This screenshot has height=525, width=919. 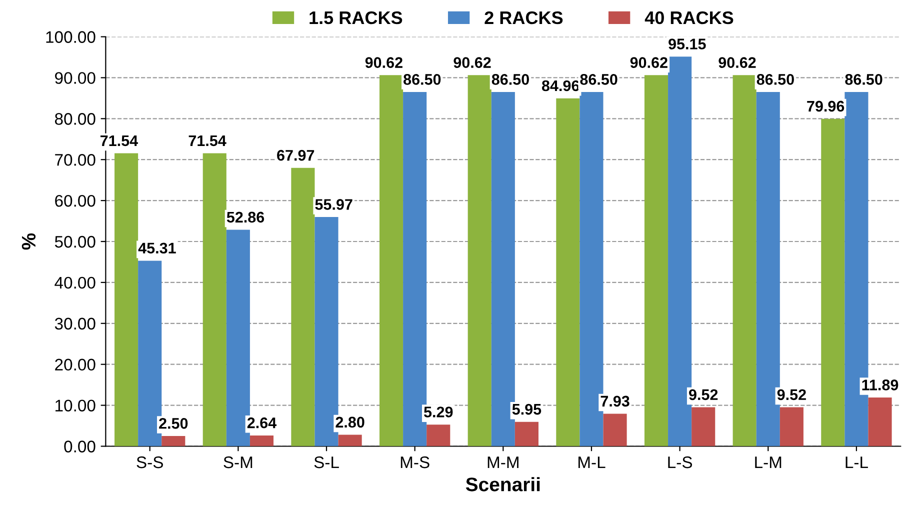 What do you see at coordinates (75, 78) in the screenshot?
I see `y-tick-label: 90.00` at bounding box center [75, 78].